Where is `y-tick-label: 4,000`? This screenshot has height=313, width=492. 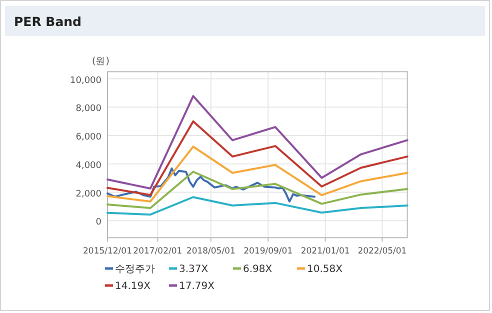
y-tick-label: 4,000 is located at coordinates (89, 165).